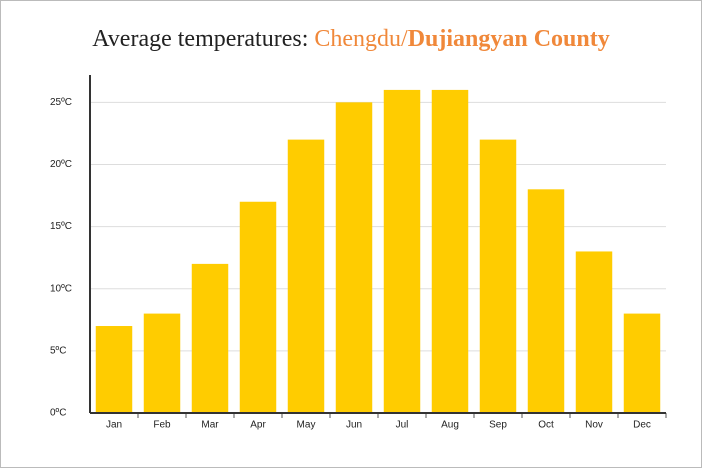 This screenshot has width=702, height=468. What do you see at coordinates (642, 425) in the screenshot?
I see `x-tick-label: Dec` at bounding box center [642, 425].